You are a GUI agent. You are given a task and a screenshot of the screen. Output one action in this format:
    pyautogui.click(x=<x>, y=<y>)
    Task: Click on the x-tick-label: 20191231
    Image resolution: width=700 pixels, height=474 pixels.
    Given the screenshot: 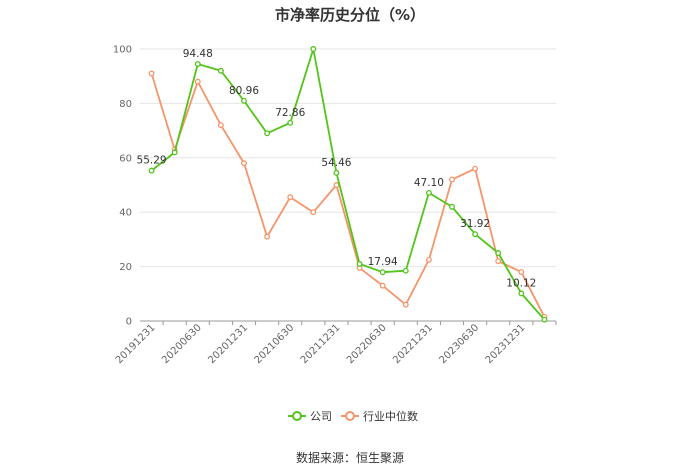 What is the action you would take?
    pyautogui.click(x=136, y=344)
    